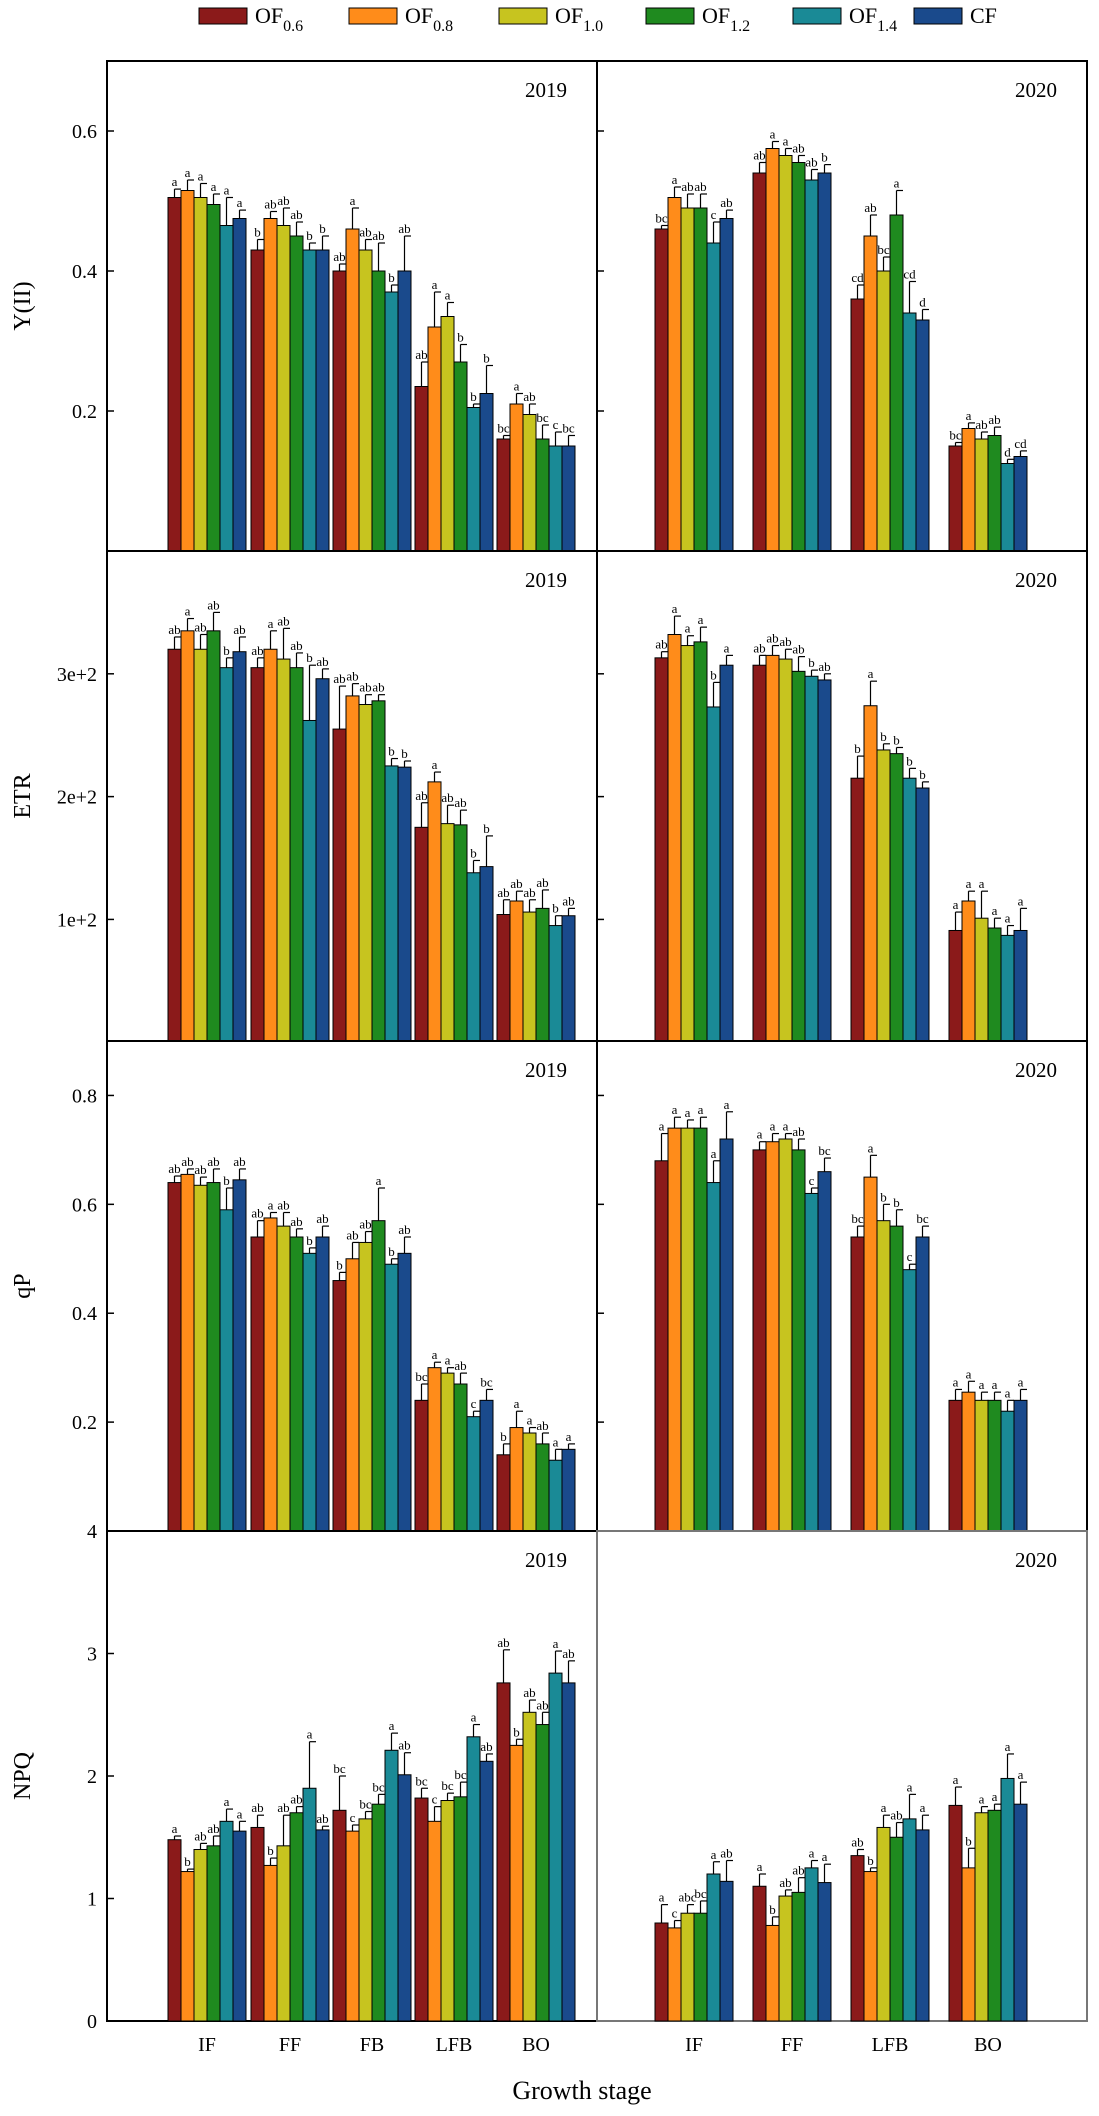  Describe the element at coordinates (290, 2045) in the screenshot. I see `x-tick-label: FF` at that location.